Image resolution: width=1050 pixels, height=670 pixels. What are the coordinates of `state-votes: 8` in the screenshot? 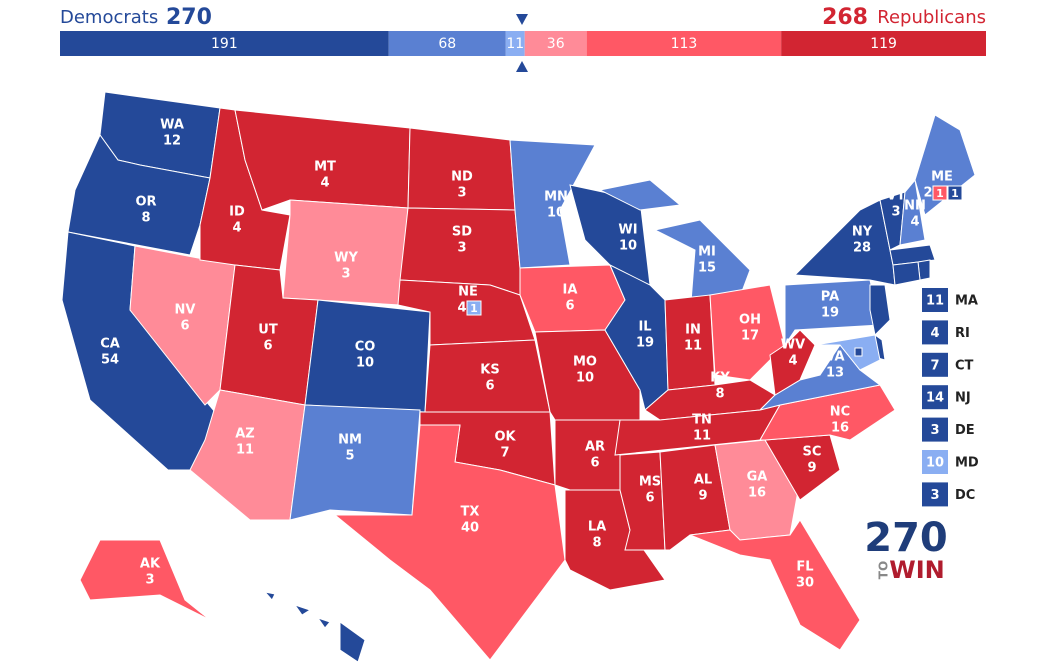 It's located at (596, 543).